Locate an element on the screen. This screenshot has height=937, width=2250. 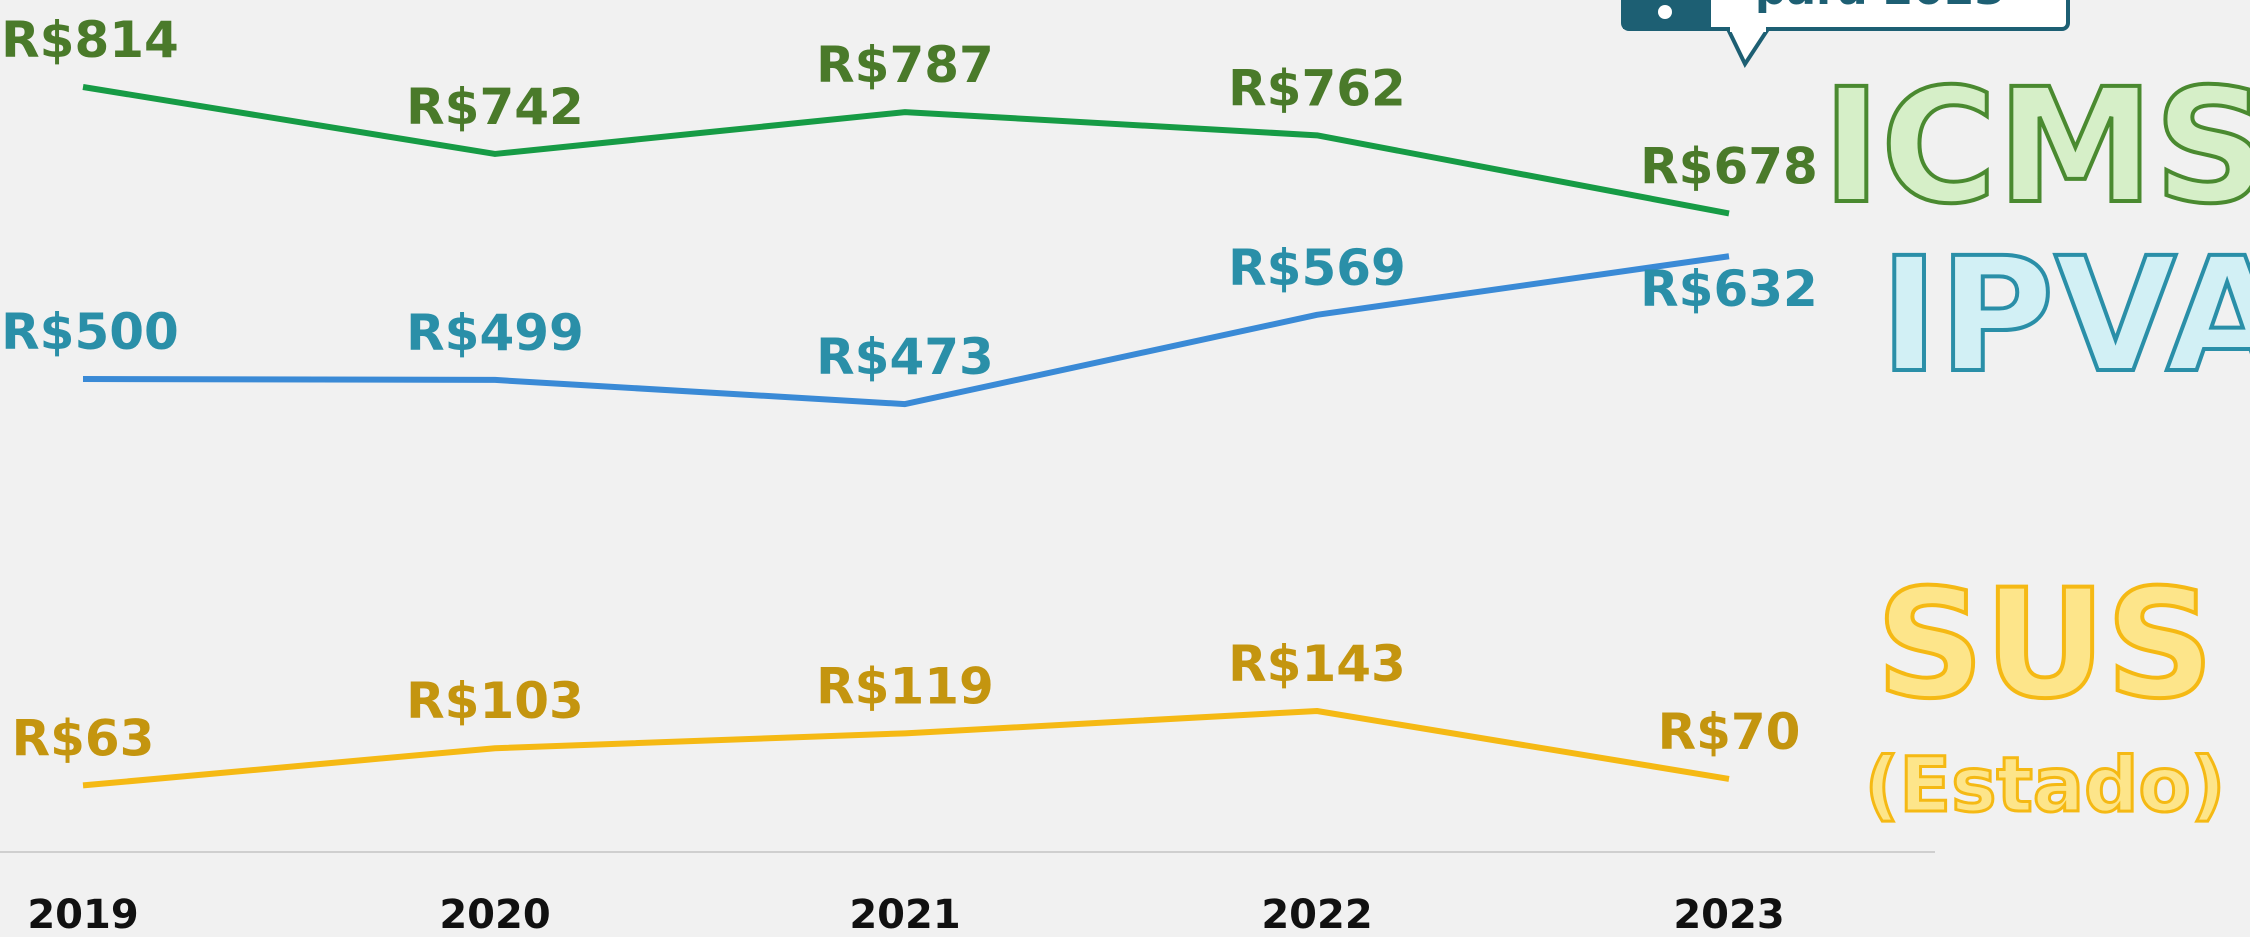
data-label: R$500 is located at coordinates (90, 332).